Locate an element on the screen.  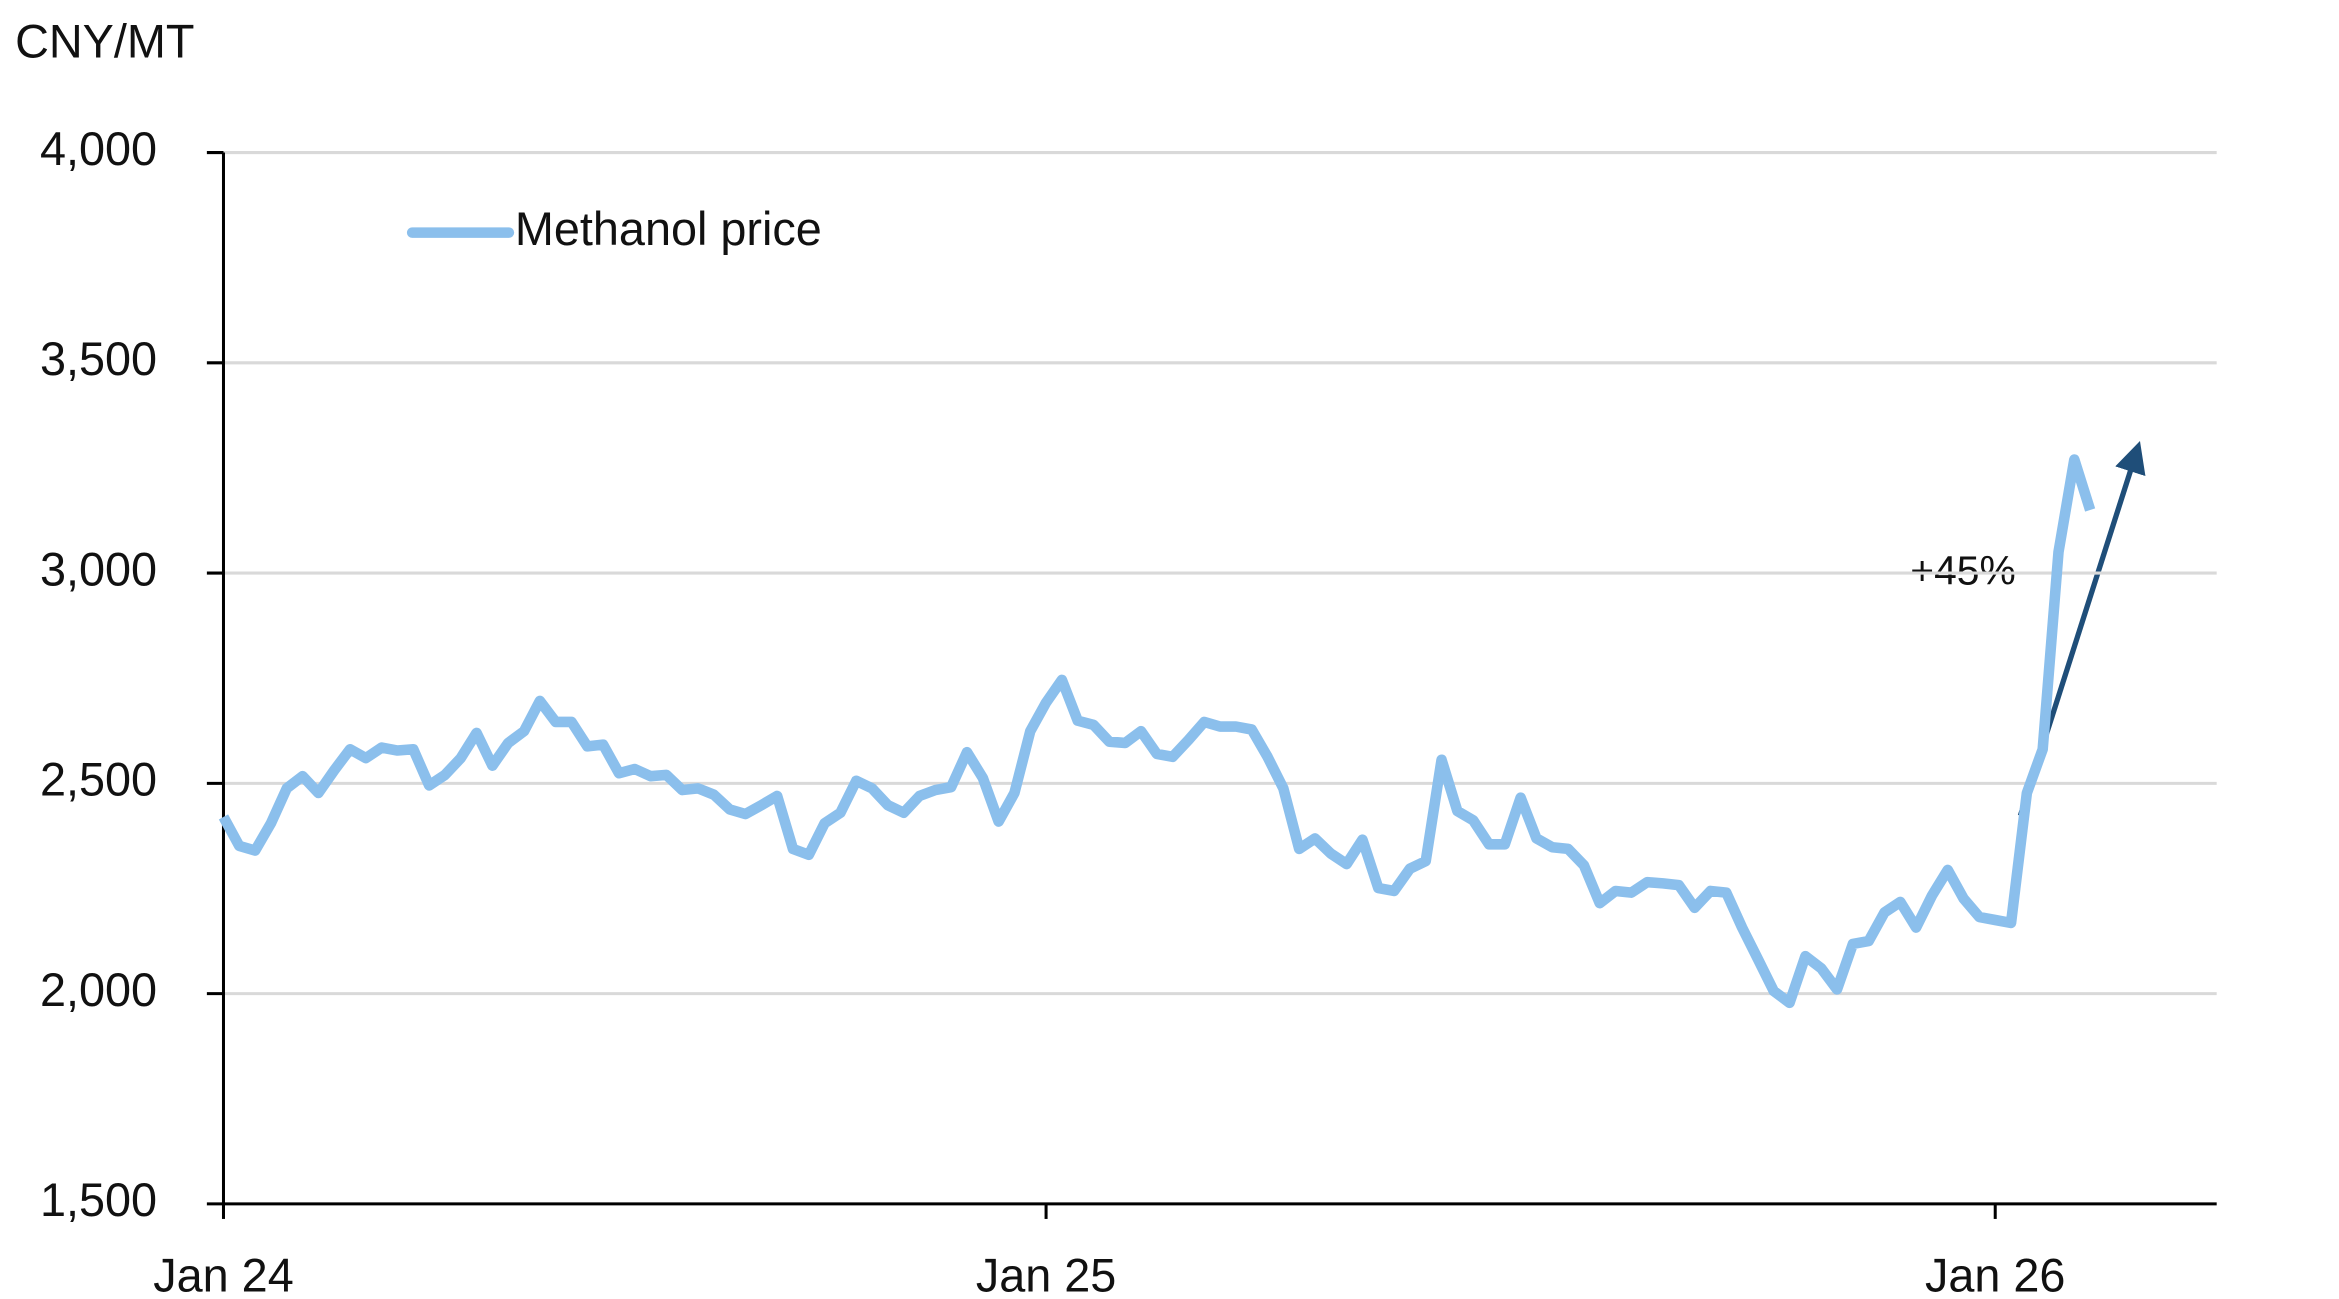
y-tick-label: 4,000 is located at coordinates (98, 149).